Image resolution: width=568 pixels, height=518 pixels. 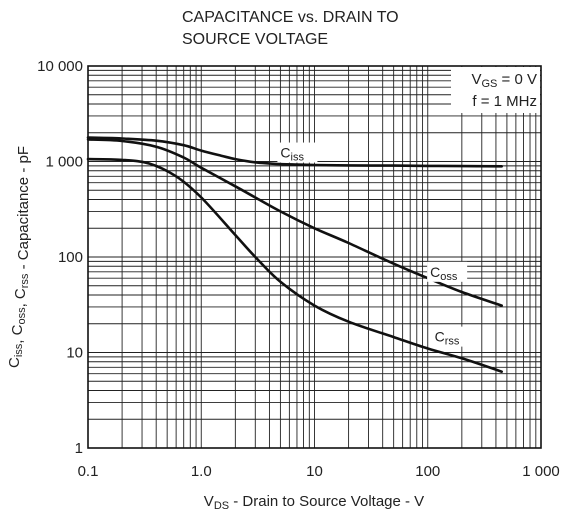 What do you see at coordinates (290, 28) in the screenshot?
I see `chart-title: CAPACITANCE vs. DRAIN TO SOURCE VOLTAGE` at bounding box center [290, 28].